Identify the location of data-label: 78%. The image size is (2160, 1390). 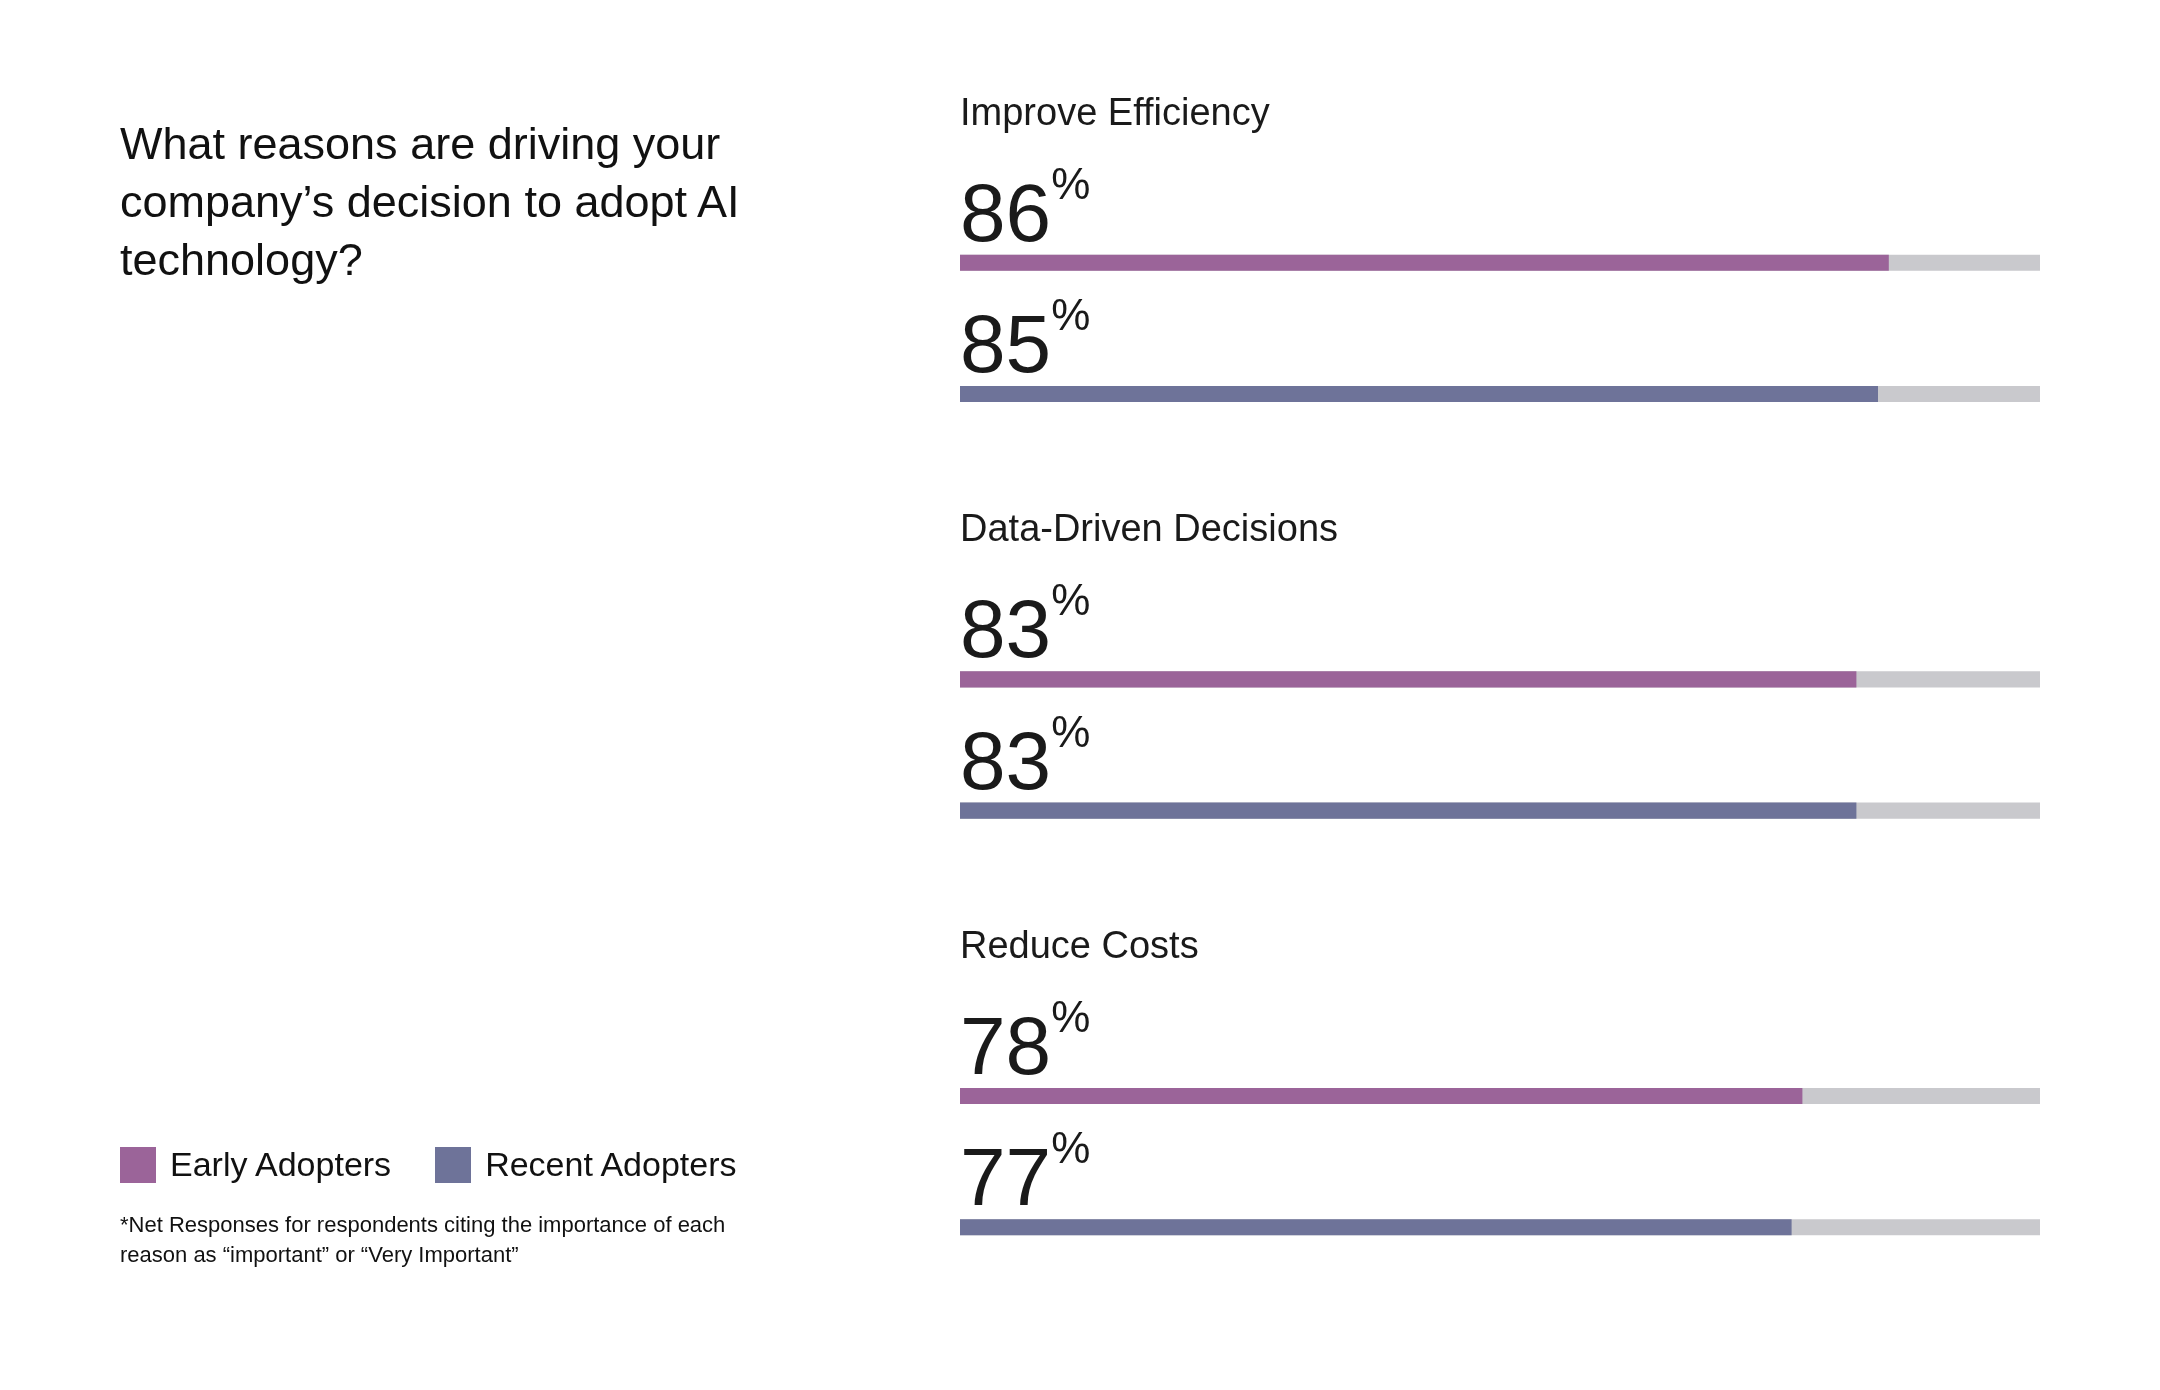
(1025, 1042).